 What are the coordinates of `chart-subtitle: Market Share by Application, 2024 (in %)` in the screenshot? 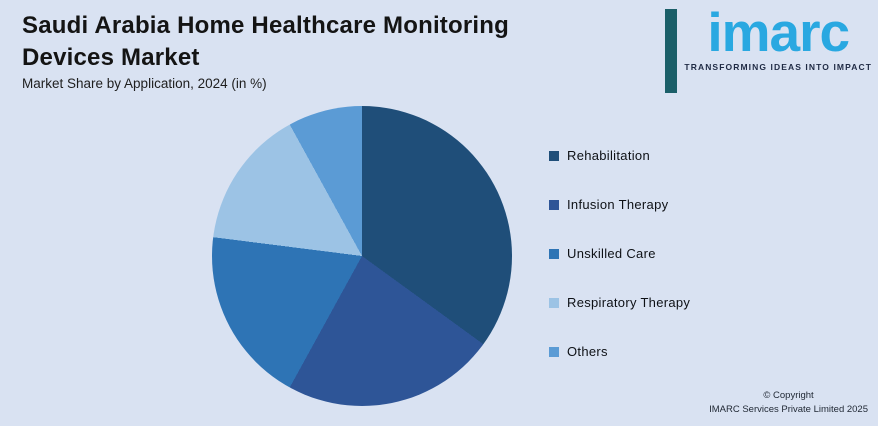 It's located at (144, 83).